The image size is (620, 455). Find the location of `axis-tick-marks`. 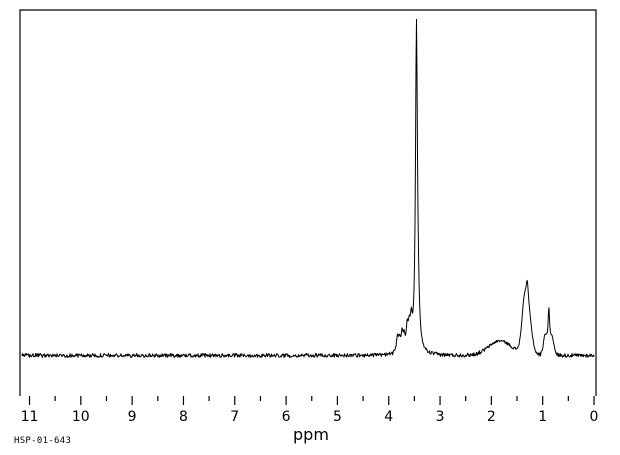

axis-tick-marks is located at coordinates (311, 400).